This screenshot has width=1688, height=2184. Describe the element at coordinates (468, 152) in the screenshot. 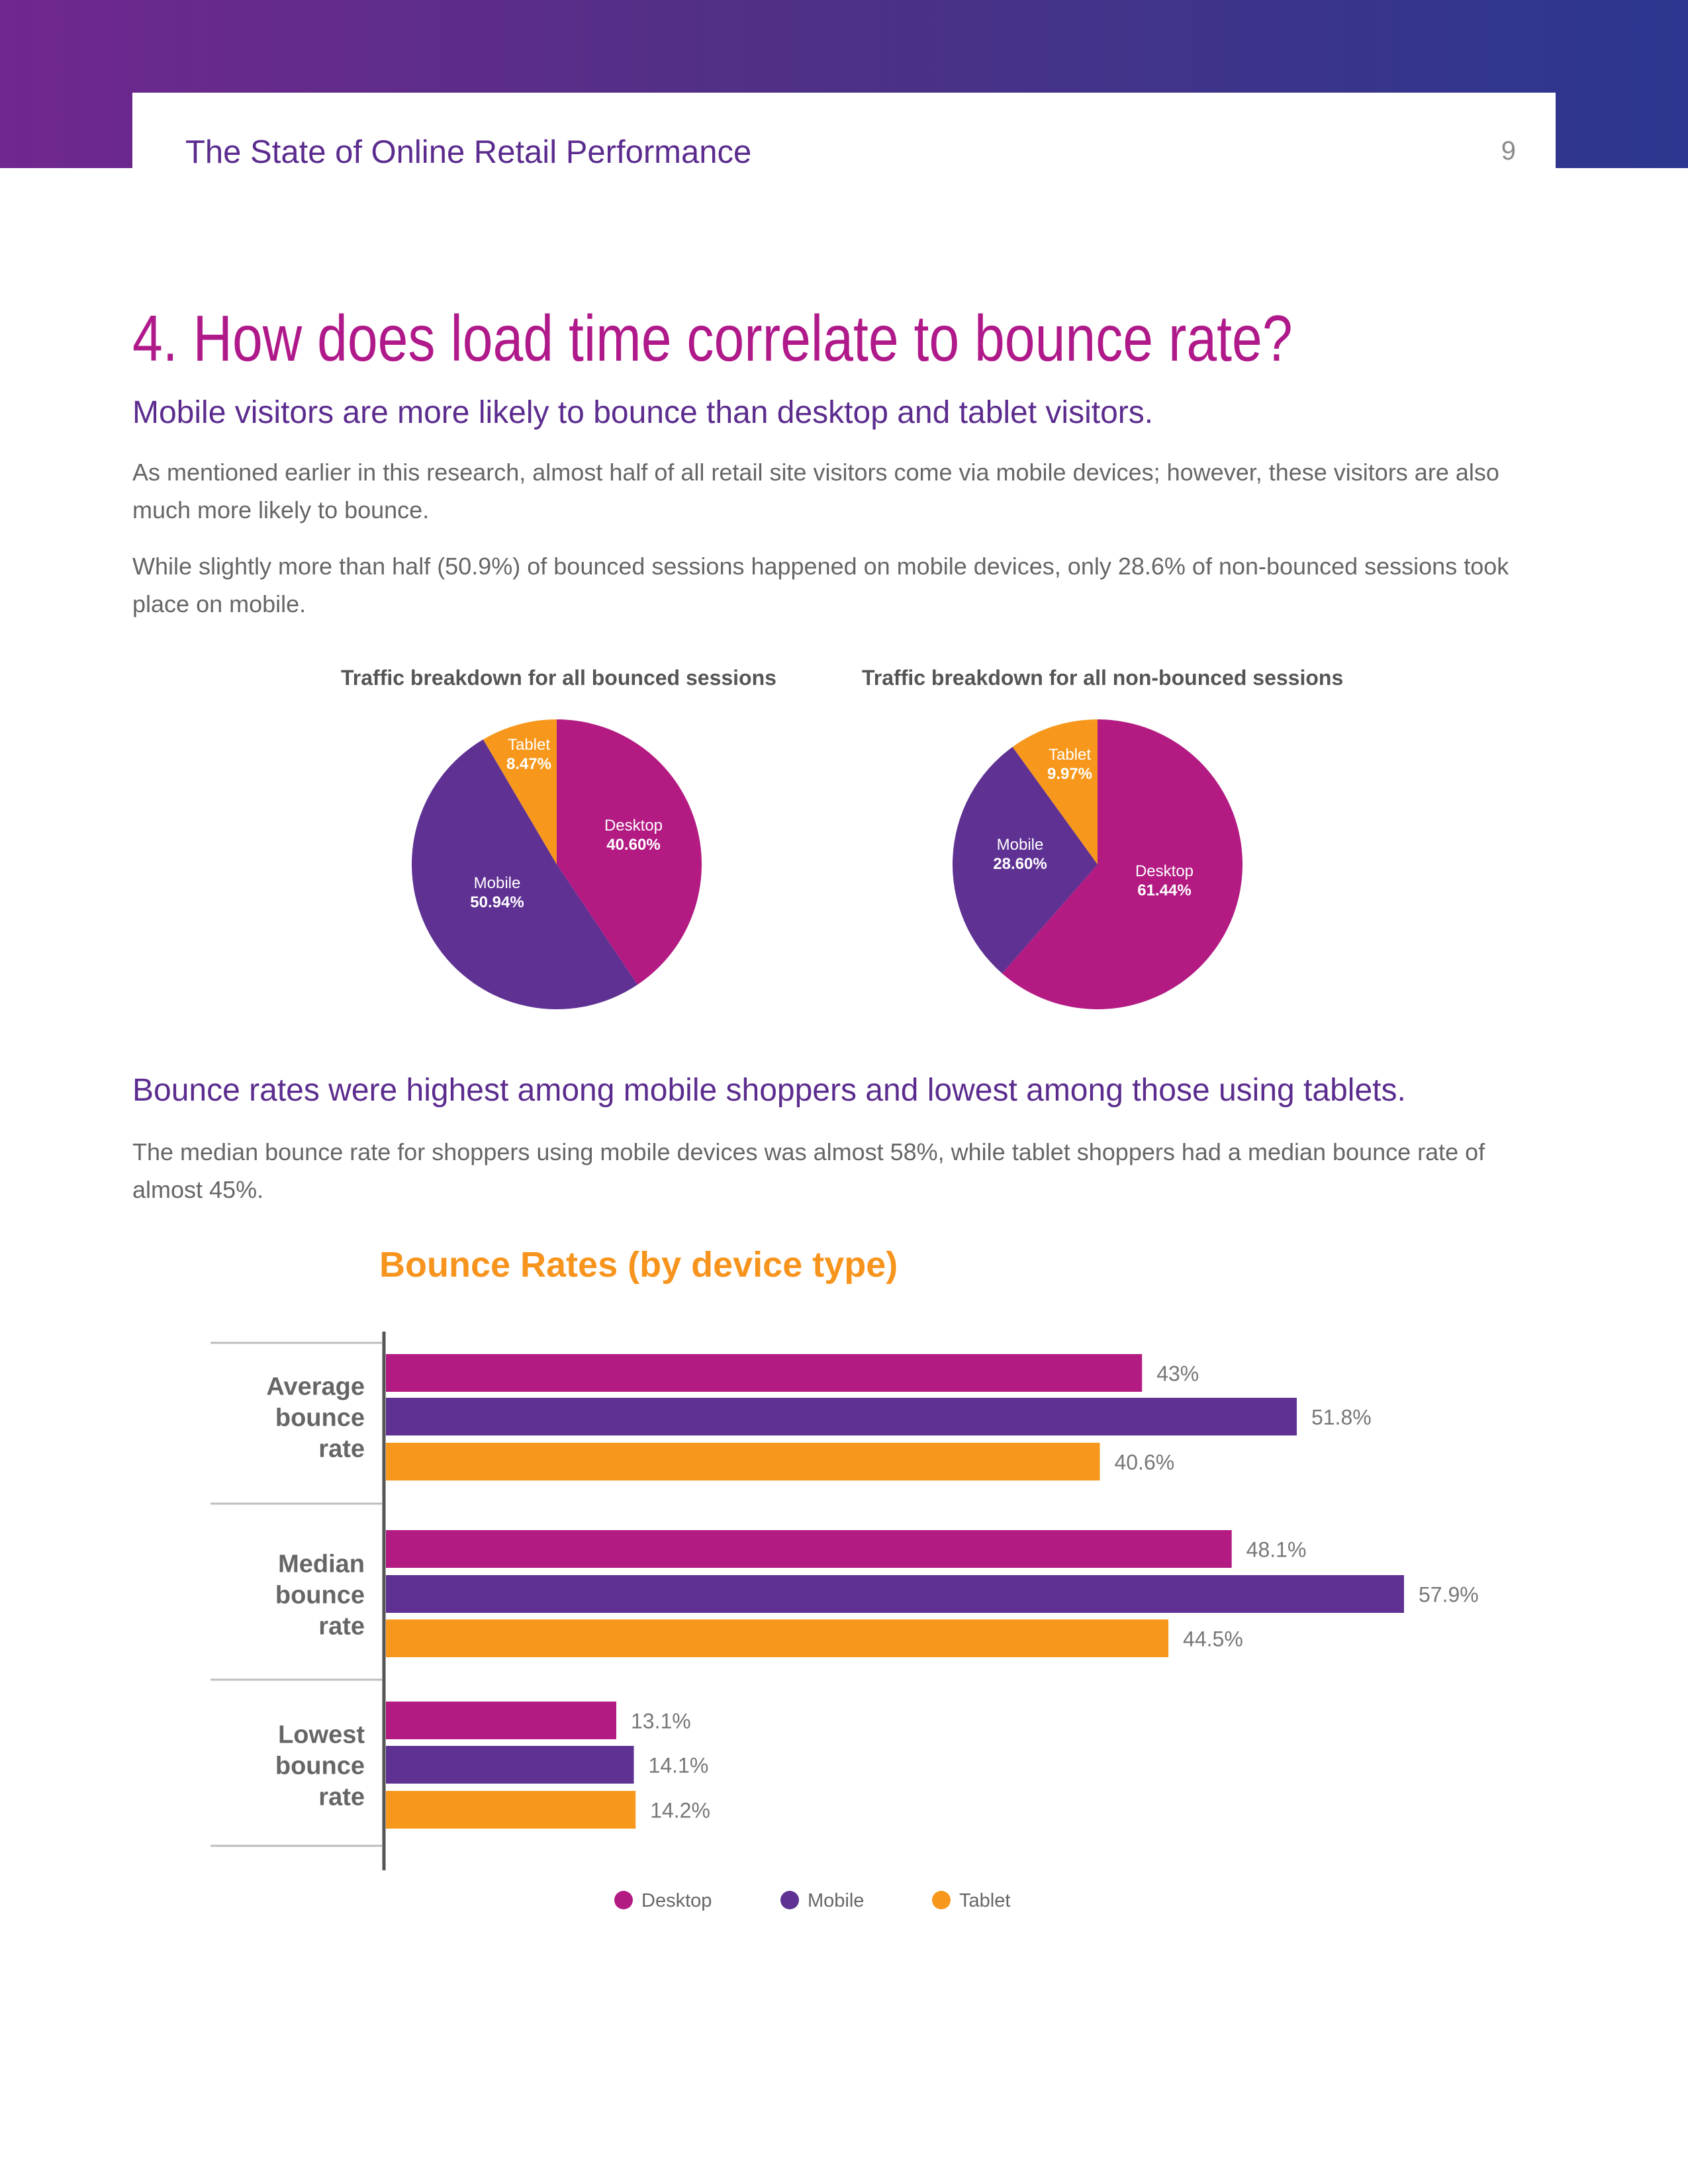

I see `document-title: The State of Online Retail Performance` at that location.